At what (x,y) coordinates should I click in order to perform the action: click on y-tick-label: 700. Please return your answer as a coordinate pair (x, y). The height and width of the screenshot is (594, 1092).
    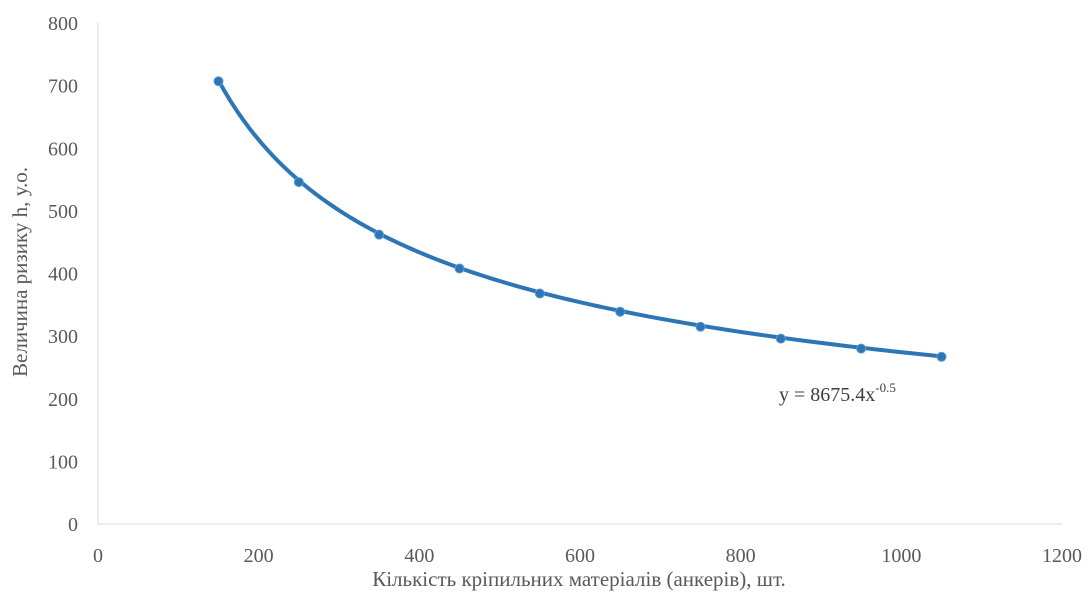
    Looking at the image, I should click on (63, 87).